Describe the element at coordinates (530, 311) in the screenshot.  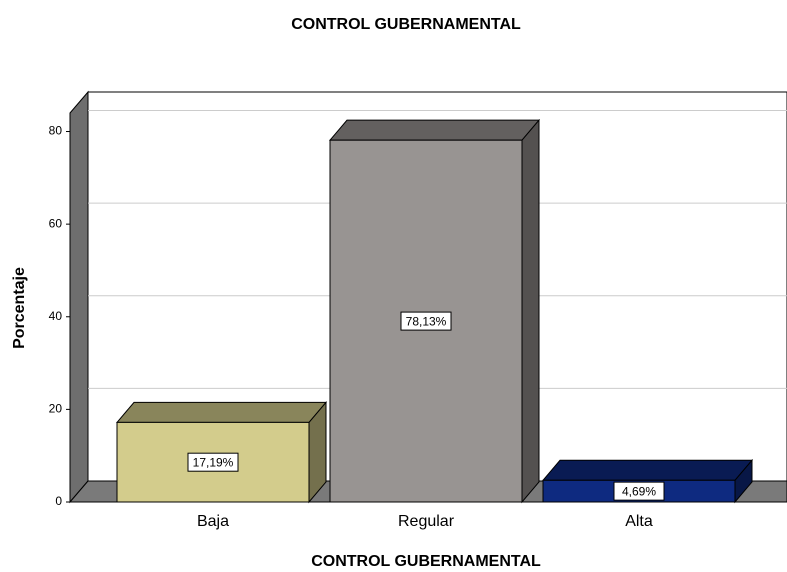
I see `bar-side` at that location.